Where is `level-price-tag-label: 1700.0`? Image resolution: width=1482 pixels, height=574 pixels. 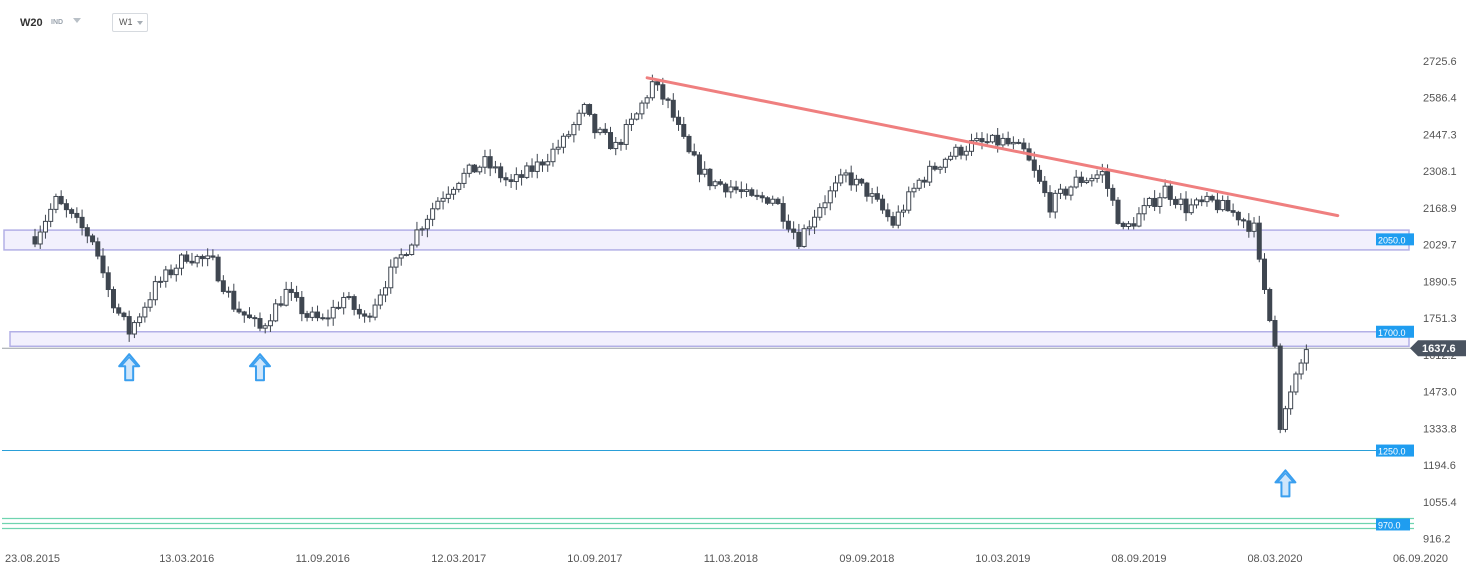 level-price-tag-label: 1700.0 is located at coordinates (1392, 333).